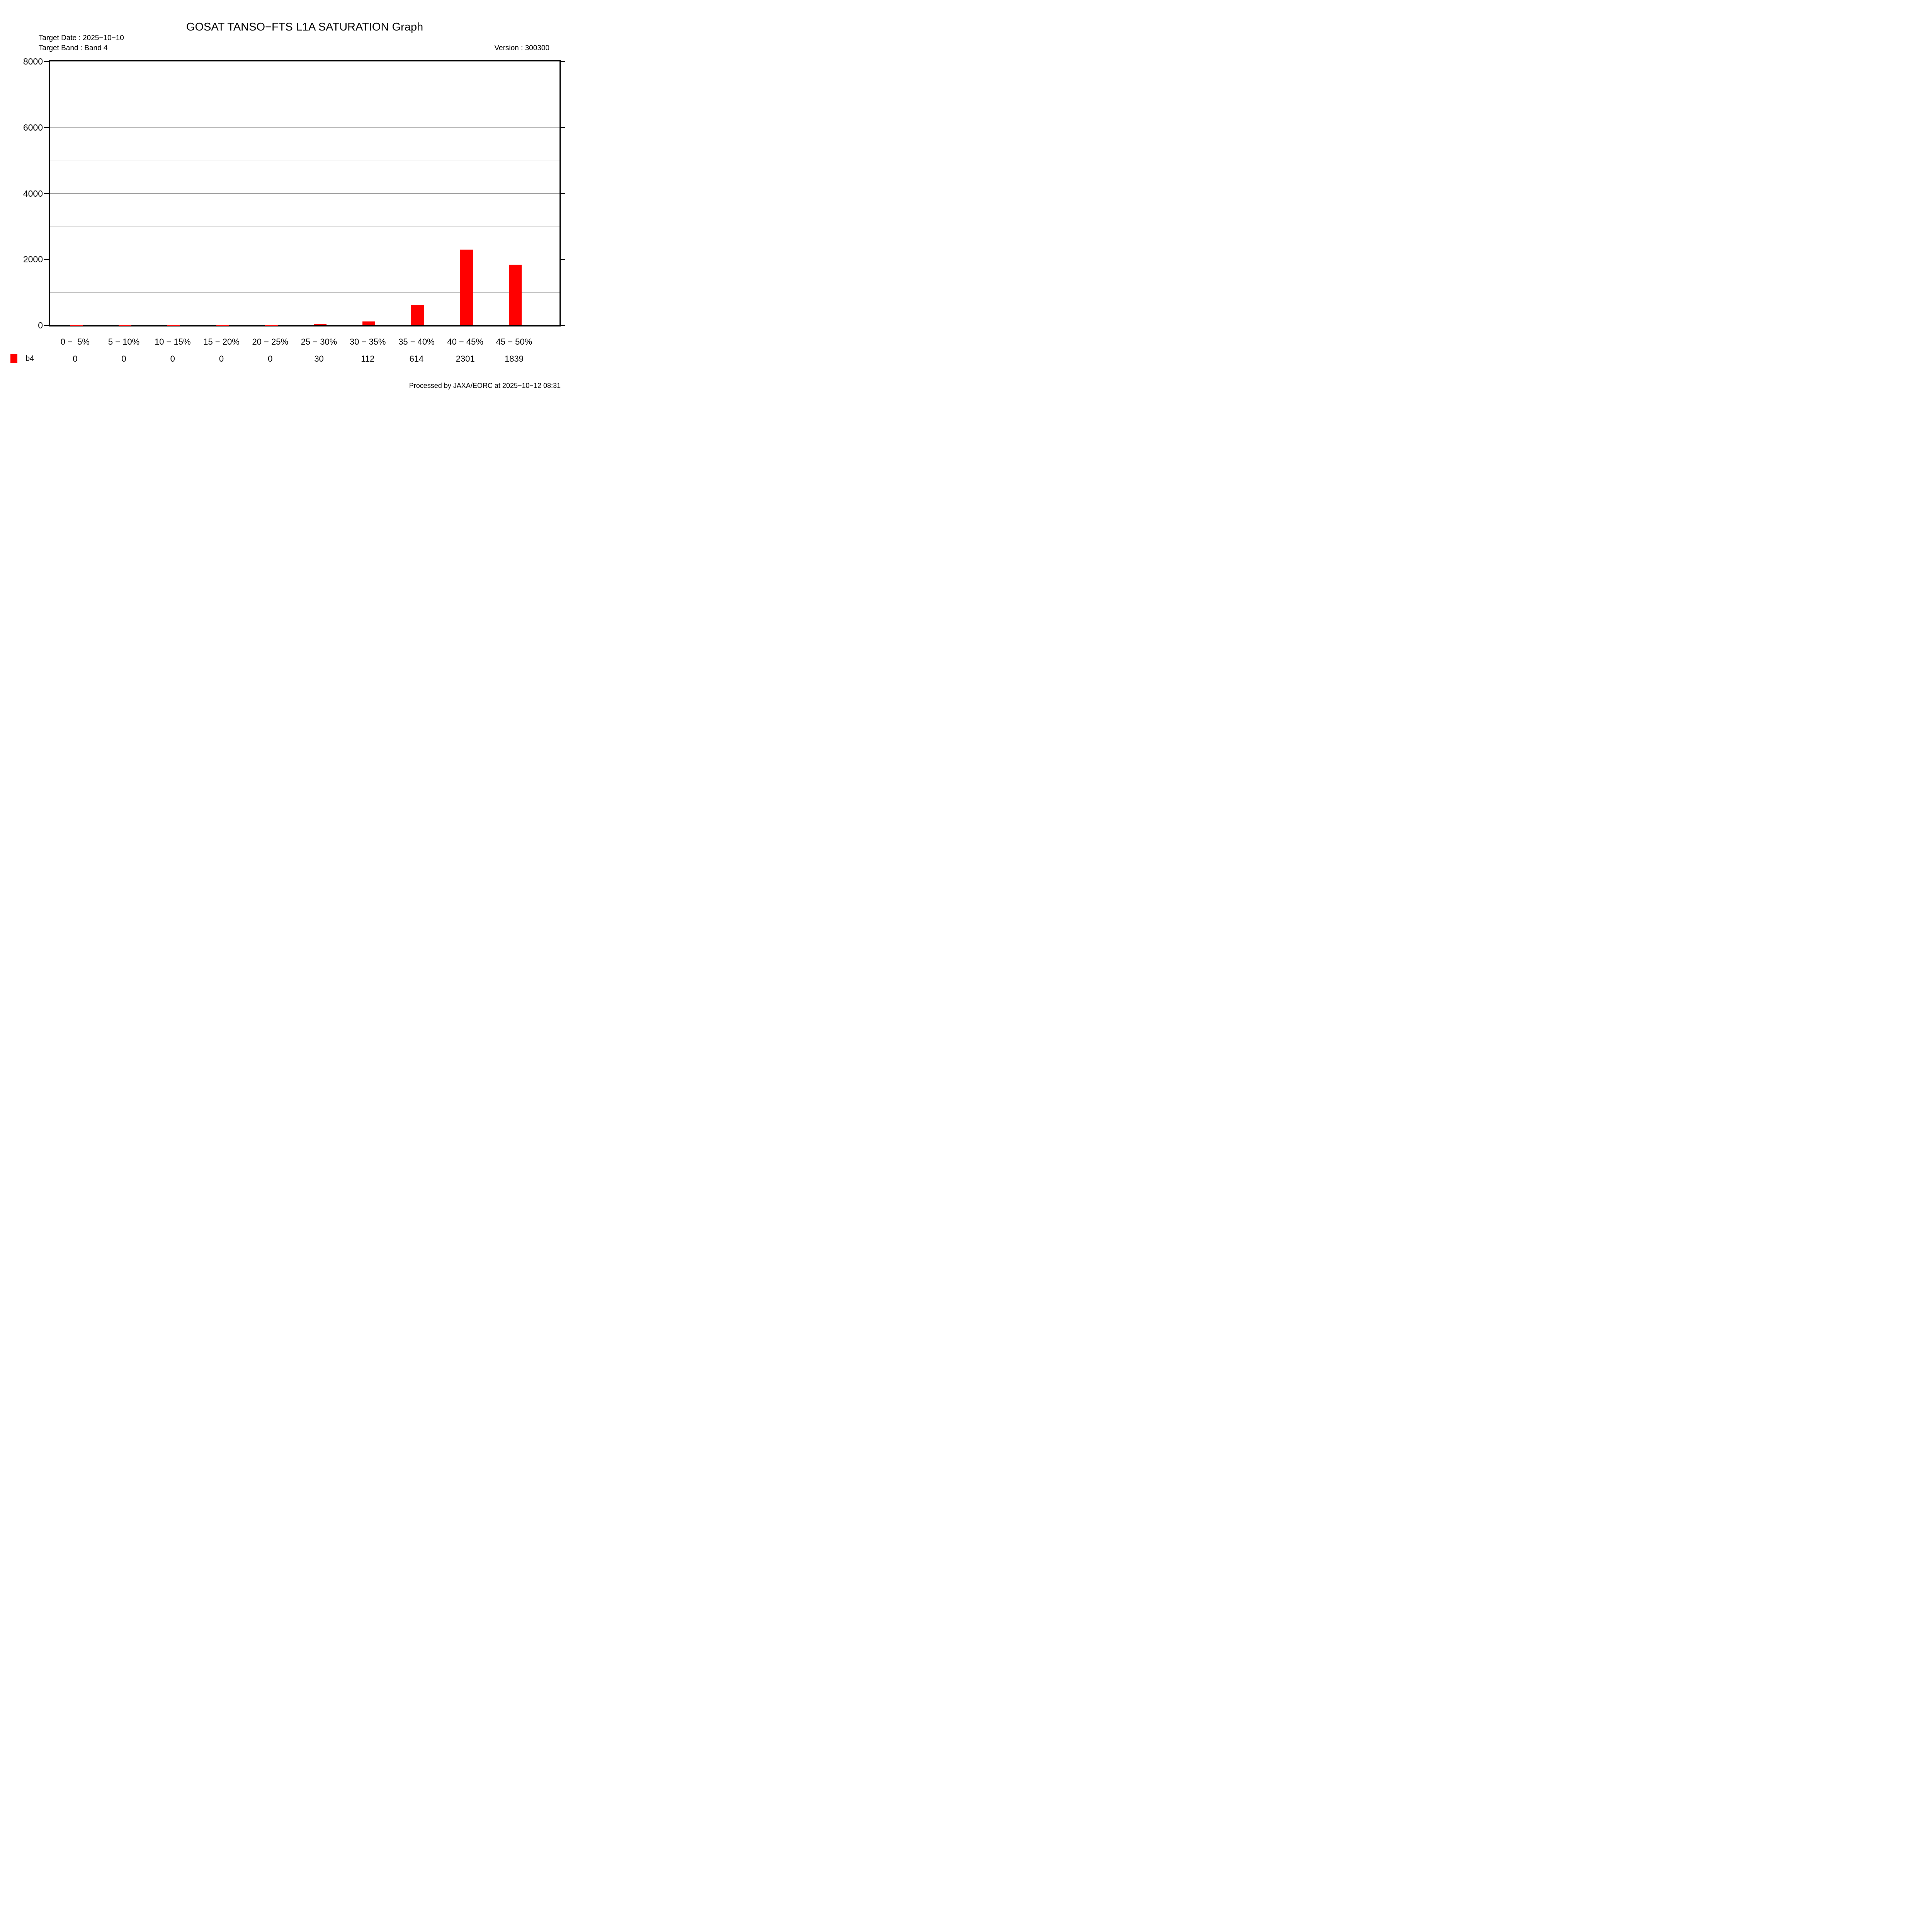  What do you see at coordinates (33, 259) in the screenshot?
I see `y-axis-tick-label: 2000` at bounding box center [33, 259].